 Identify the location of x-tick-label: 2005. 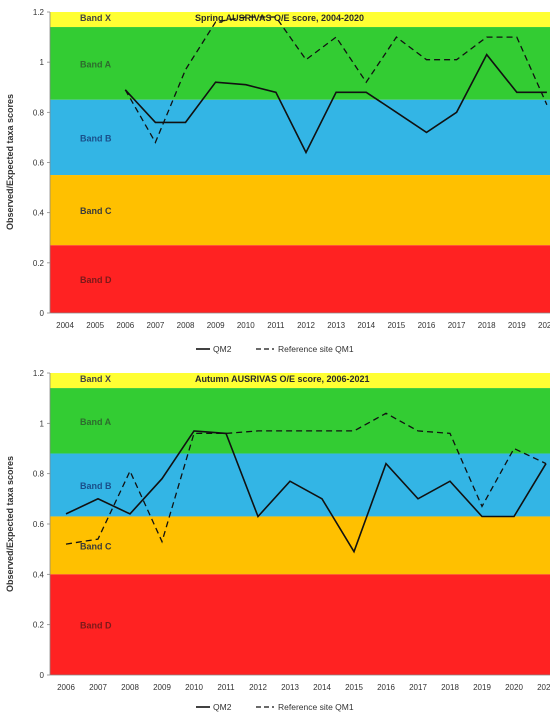
(95, 325).